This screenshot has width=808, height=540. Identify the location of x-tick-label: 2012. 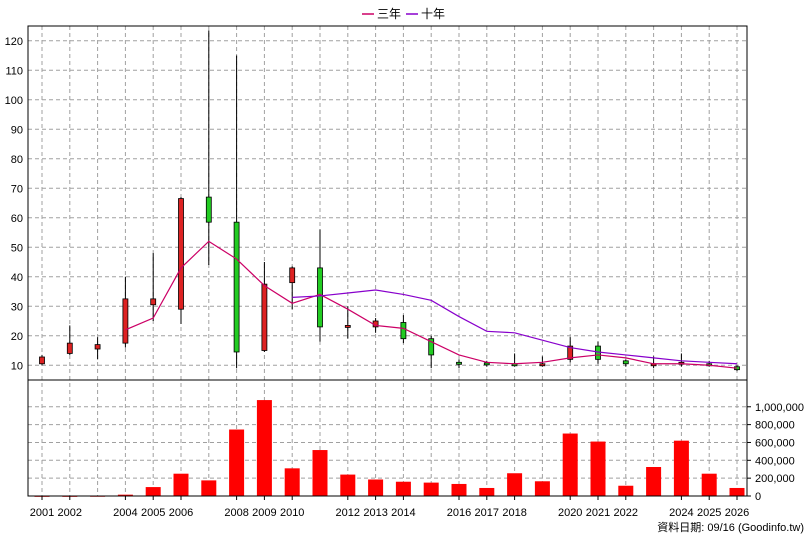
(348, 513).